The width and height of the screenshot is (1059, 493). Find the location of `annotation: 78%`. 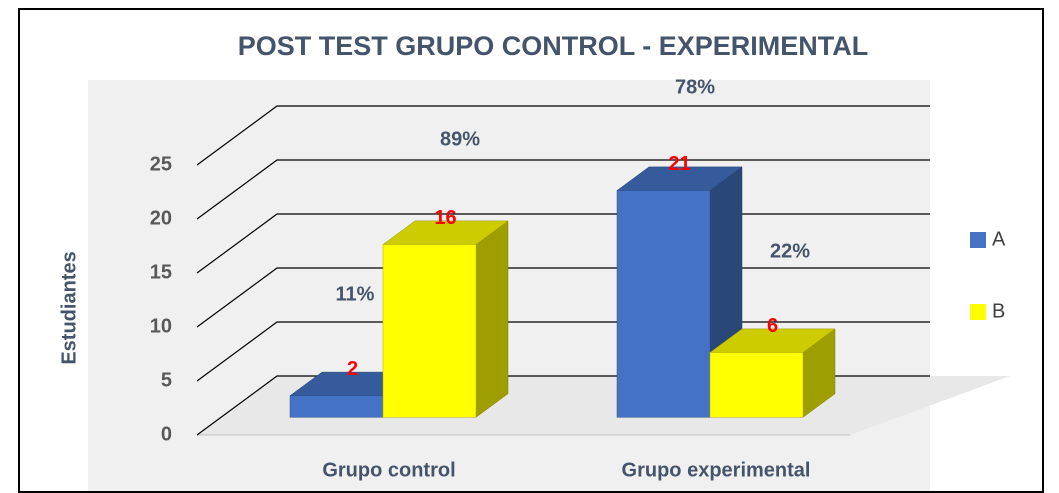

annotation: 78% is located at coordinates (695, 87).